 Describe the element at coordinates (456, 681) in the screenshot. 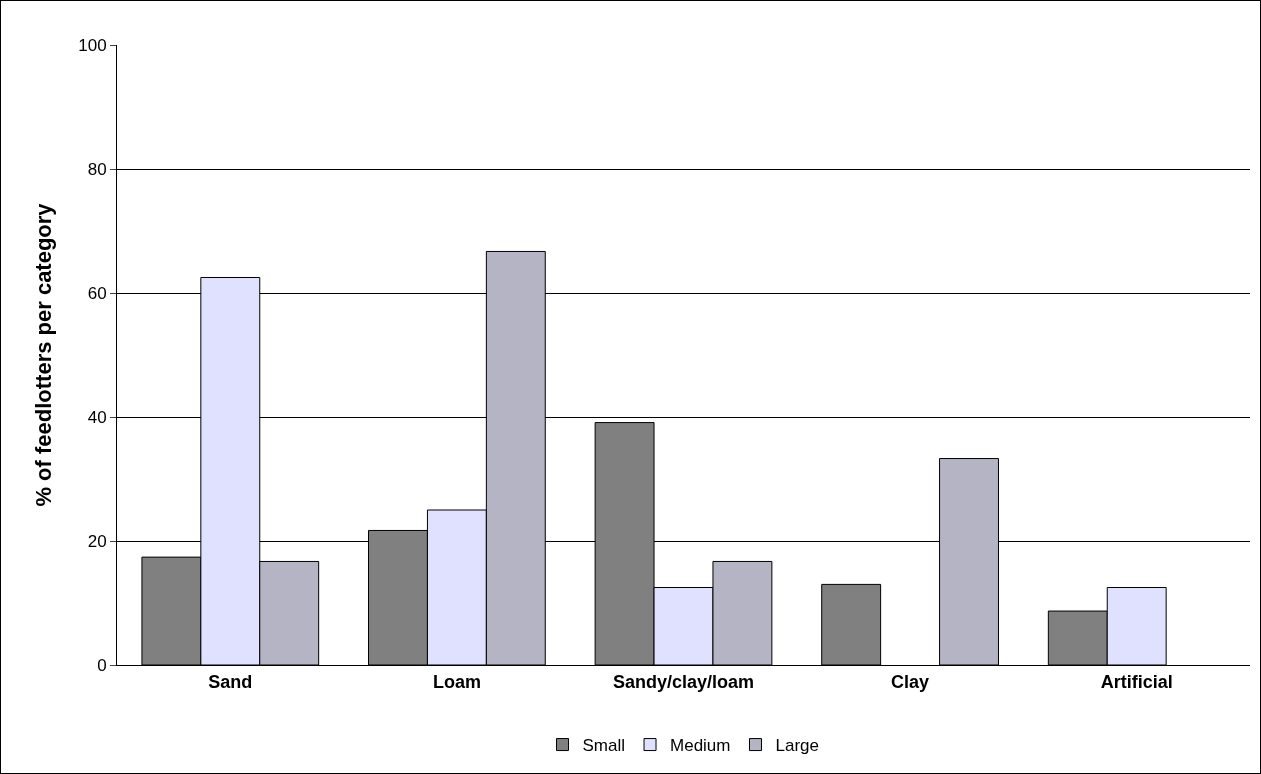

I see `x-tick-label: Loam` at that location.